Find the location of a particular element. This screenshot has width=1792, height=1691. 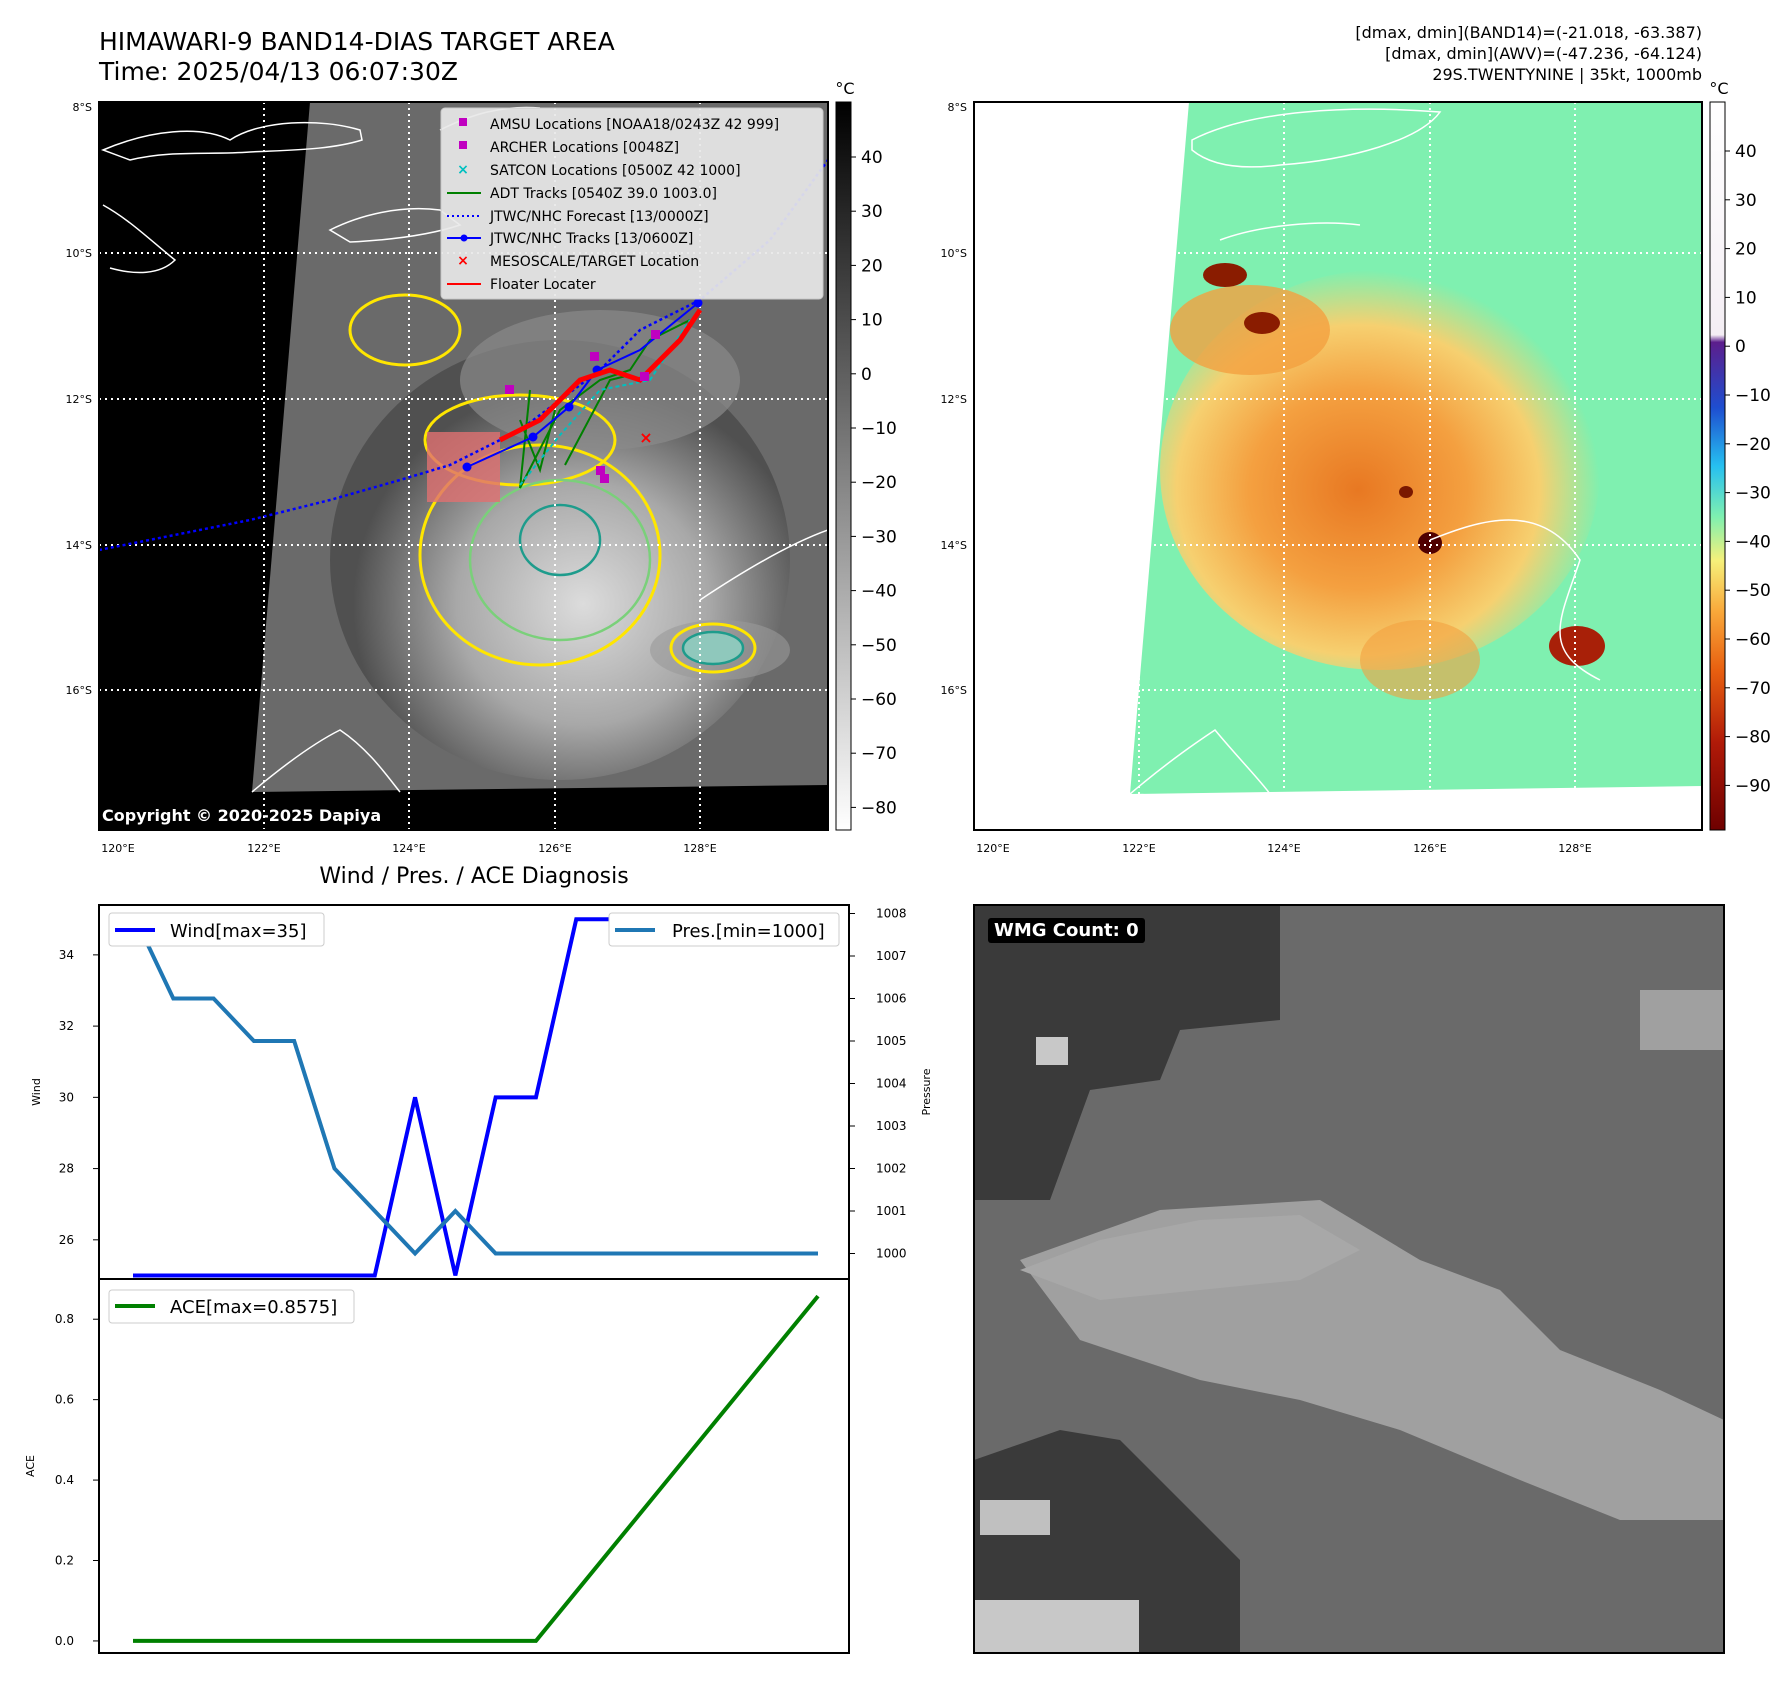

pressure-y-tick-label: 1007 is located at coordinates (891, 956).